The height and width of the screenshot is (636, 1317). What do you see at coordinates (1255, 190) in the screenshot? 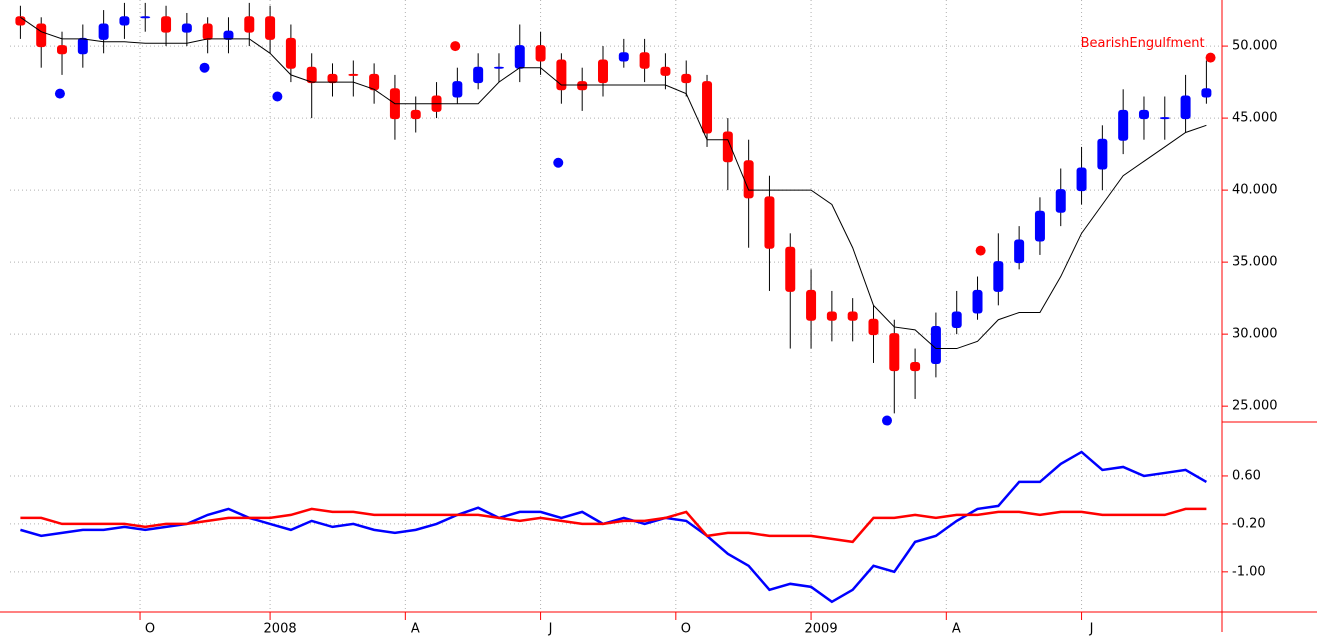
I see `y-tick-label: 40.000` at bounding box center [1255, 190].